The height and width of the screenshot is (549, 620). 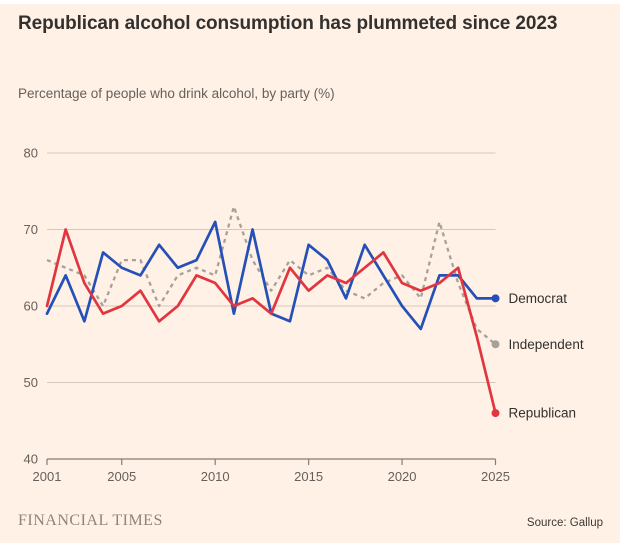 I want to click on x-tick-label: 2015, so click(x=308, y=476).